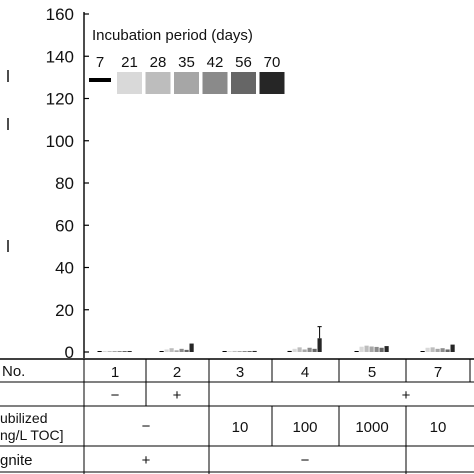  I want to click on y-tick-labels: 0 20 40 60 80 100 120 140 160, so click(67, 183).